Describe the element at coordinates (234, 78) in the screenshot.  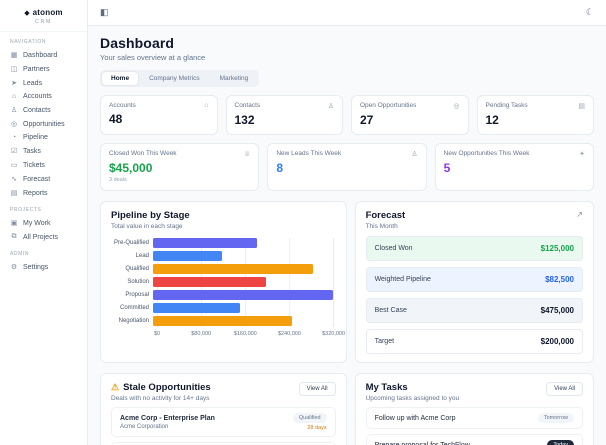
I see `tab: Marketing` at that location.